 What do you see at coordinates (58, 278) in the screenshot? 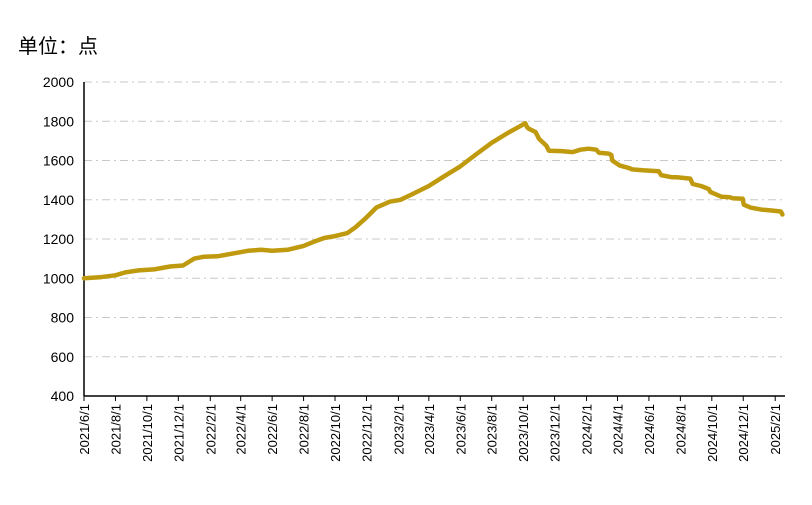
I see `y-tick-label: 1000` at bounding box center [58, 278].